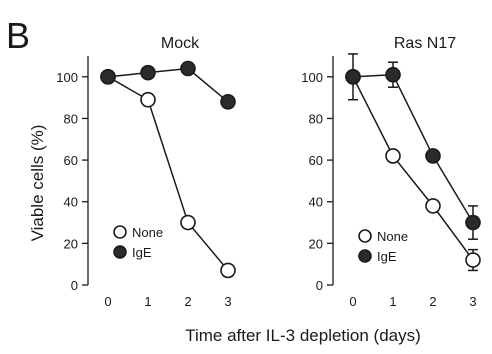 The image size is (492, 354). I want to click on y-axis-label: Viable cells (%), so click(37, 183).